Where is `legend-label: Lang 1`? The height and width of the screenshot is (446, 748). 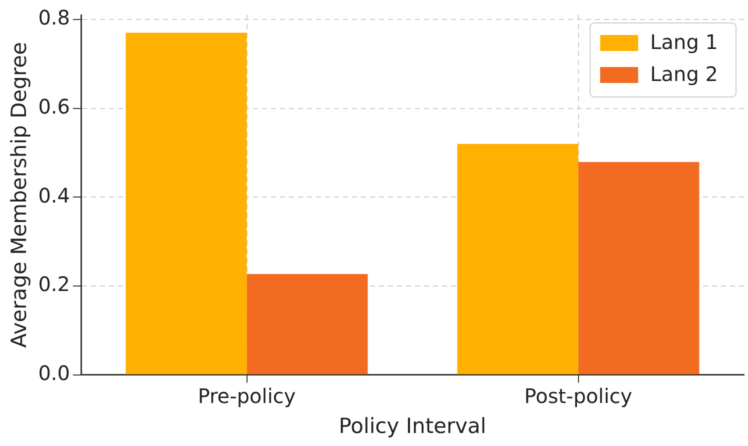 legend-label: Lang 1 is located at coordinates (684, 42).